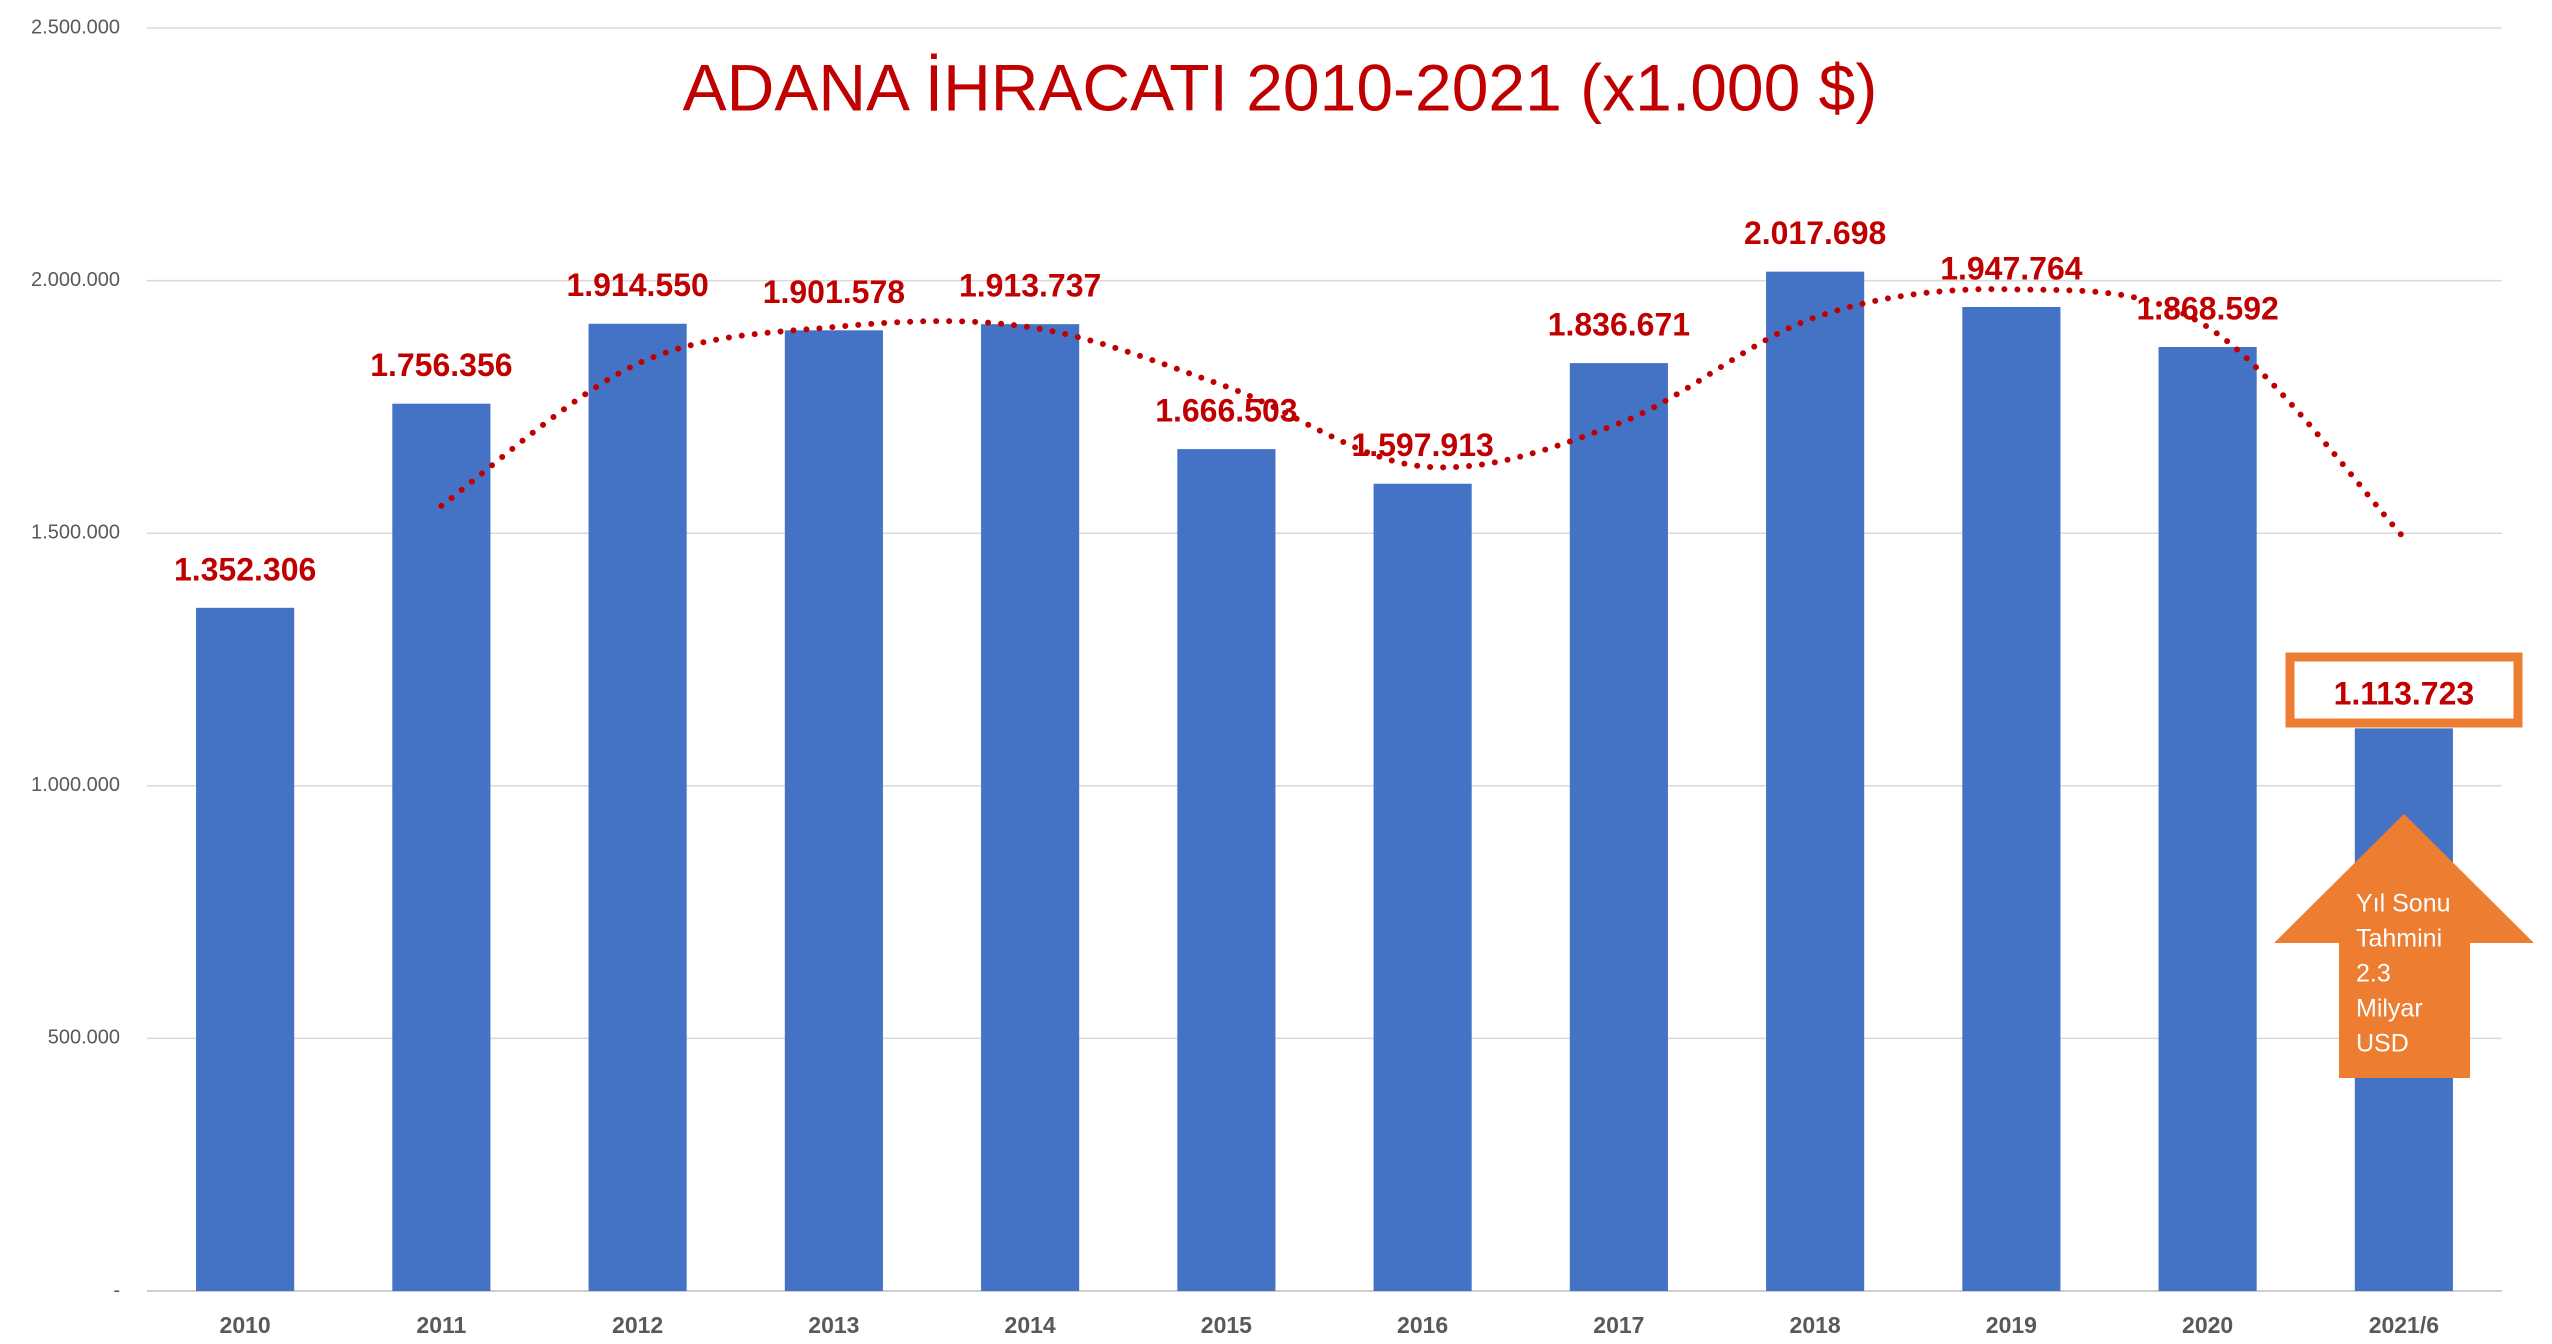  What do you see at coordinates (1815, 1325) in the screenshot?
I see `x-tick-label: 2018` at bounding box center [1815, 1325].